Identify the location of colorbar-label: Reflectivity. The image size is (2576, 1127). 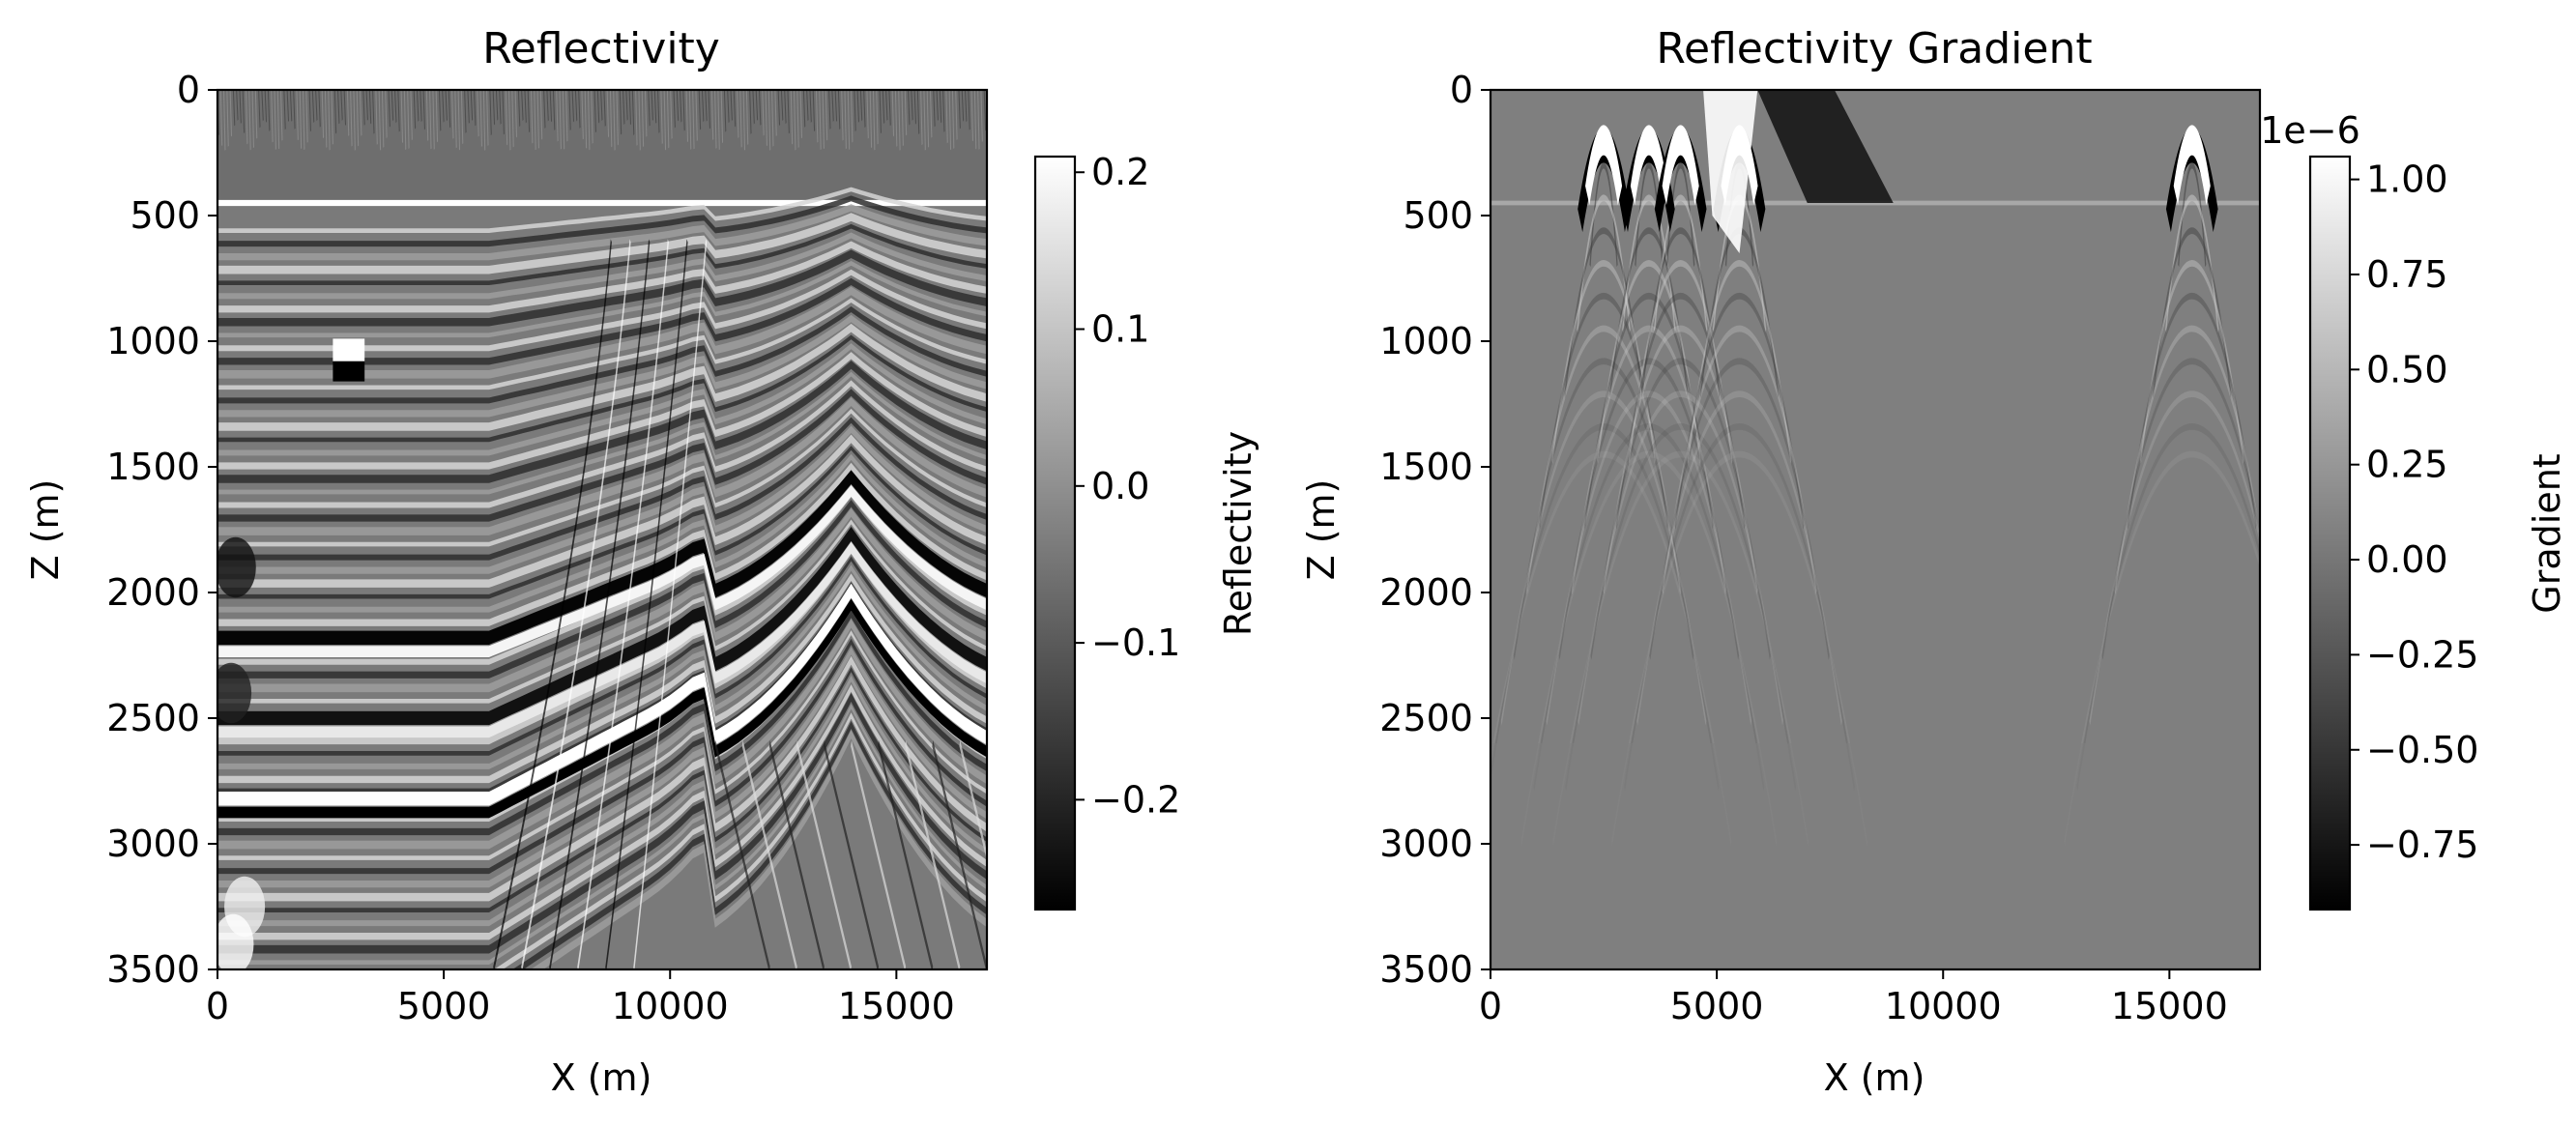
(1238, 533).